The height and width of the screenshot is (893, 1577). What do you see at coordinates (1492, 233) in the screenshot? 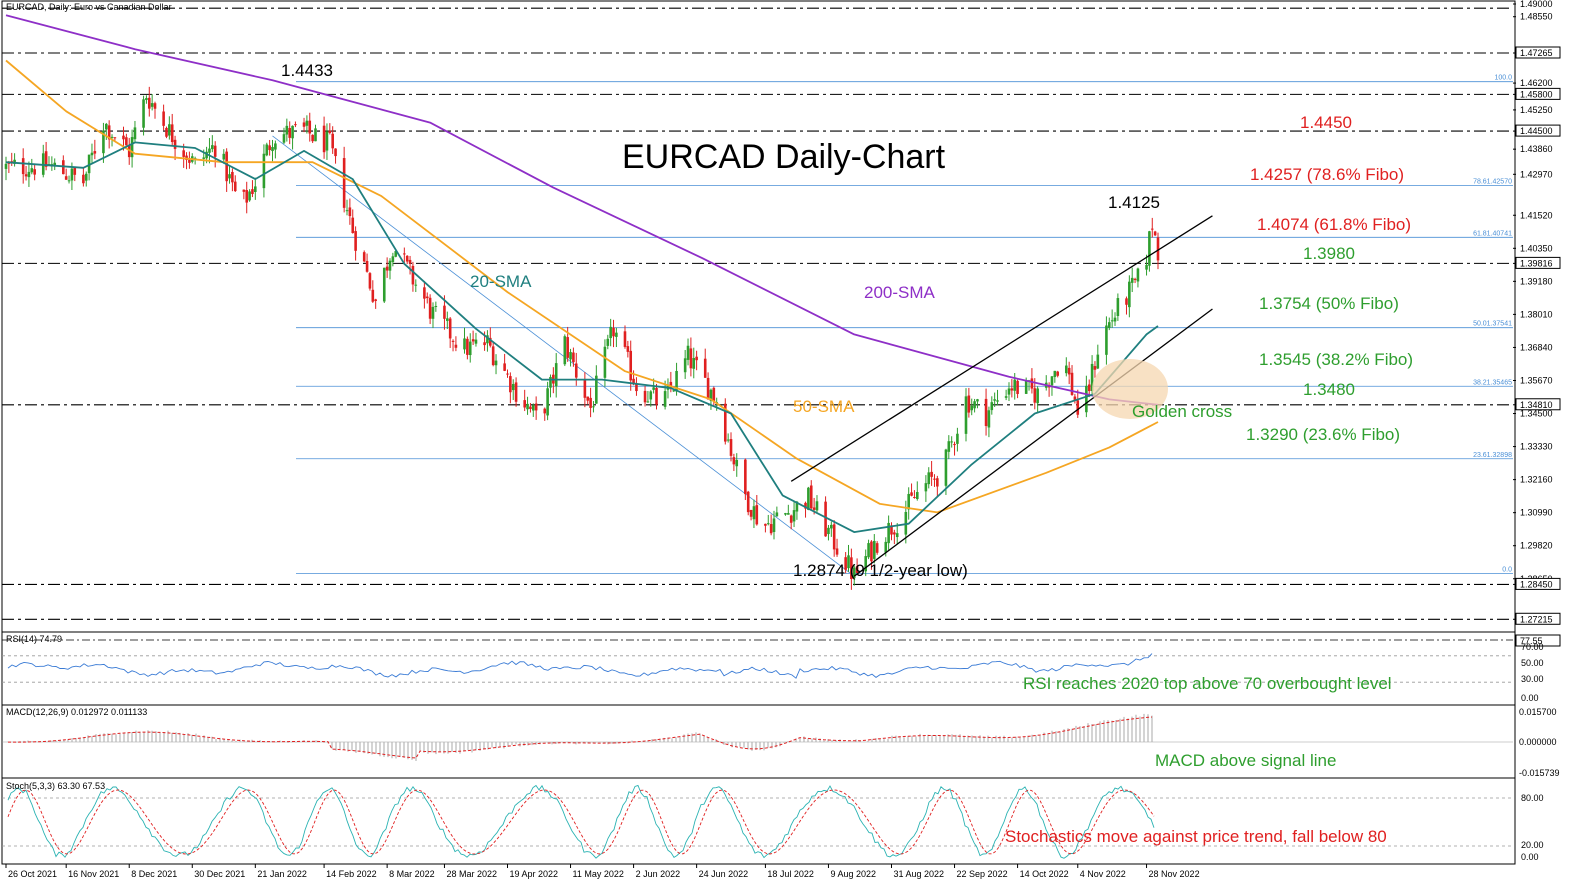
I see `fib-label-2: 61.81.40741` at bounding box center [1492, 233].